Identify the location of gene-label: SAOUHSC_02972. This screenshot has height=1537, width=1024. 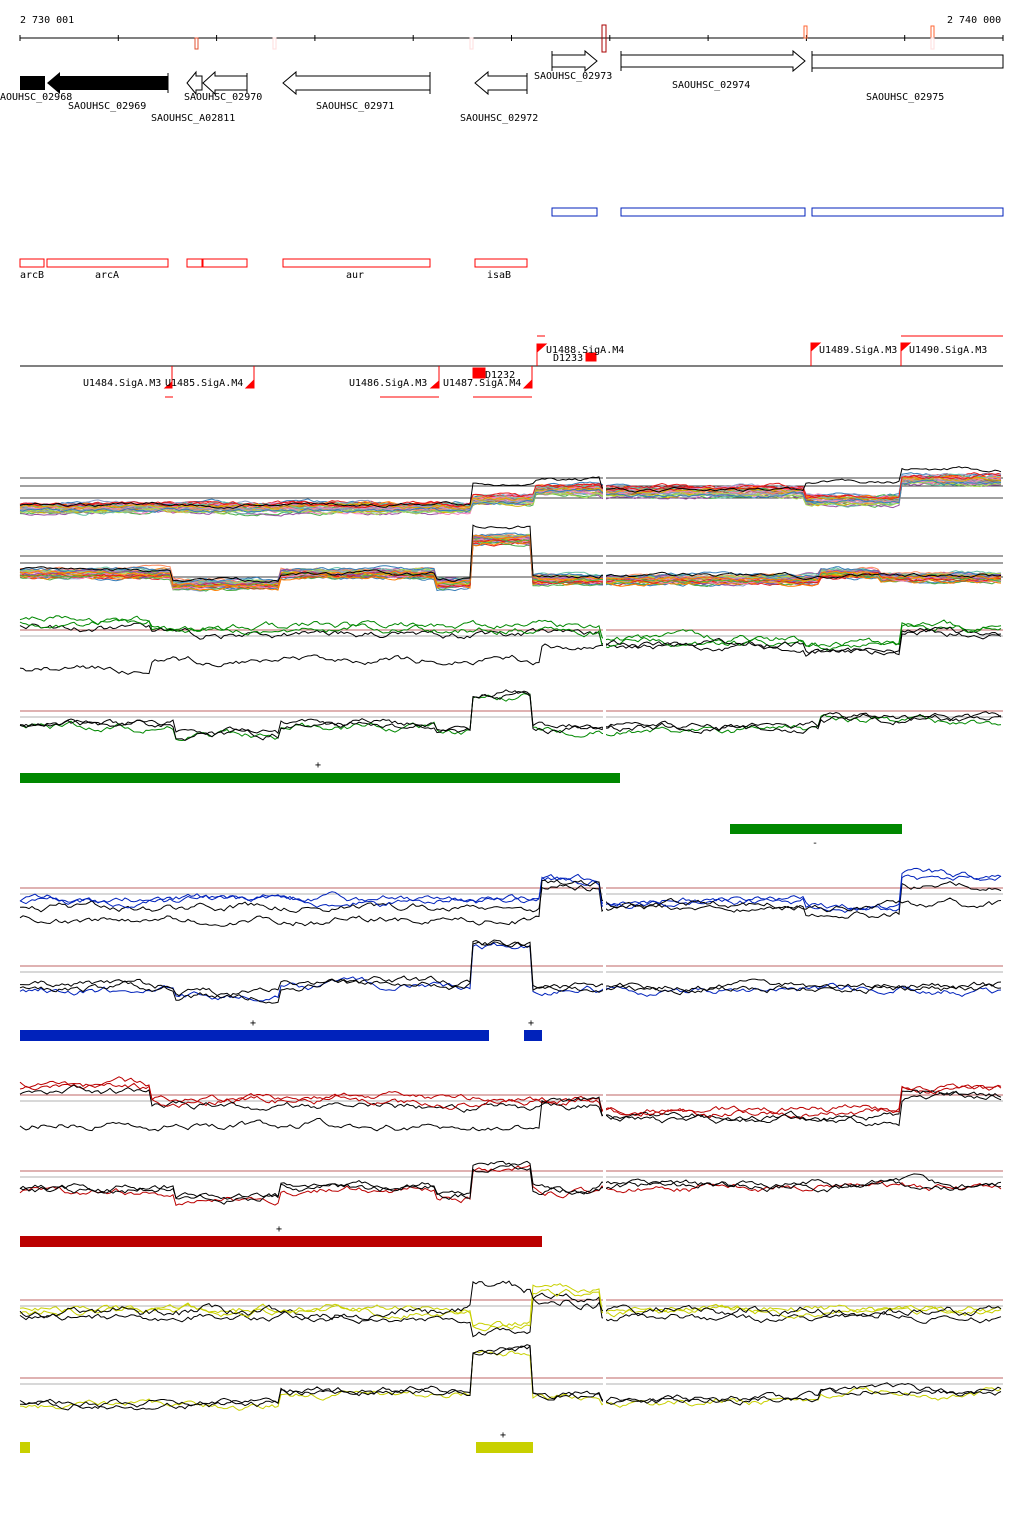
(499, 118).